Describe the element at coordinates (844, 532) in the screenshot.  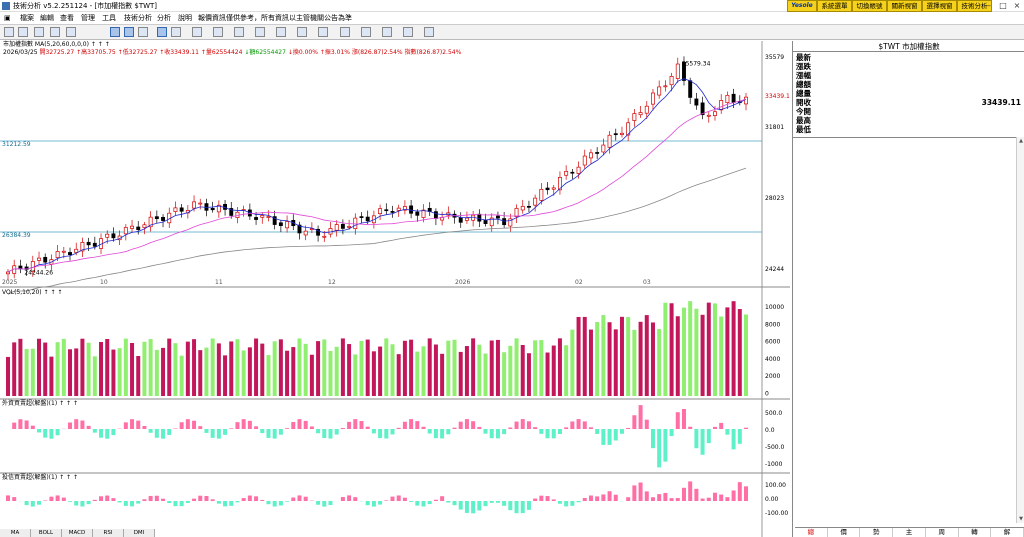
I see `tab-price: 價` at that location.